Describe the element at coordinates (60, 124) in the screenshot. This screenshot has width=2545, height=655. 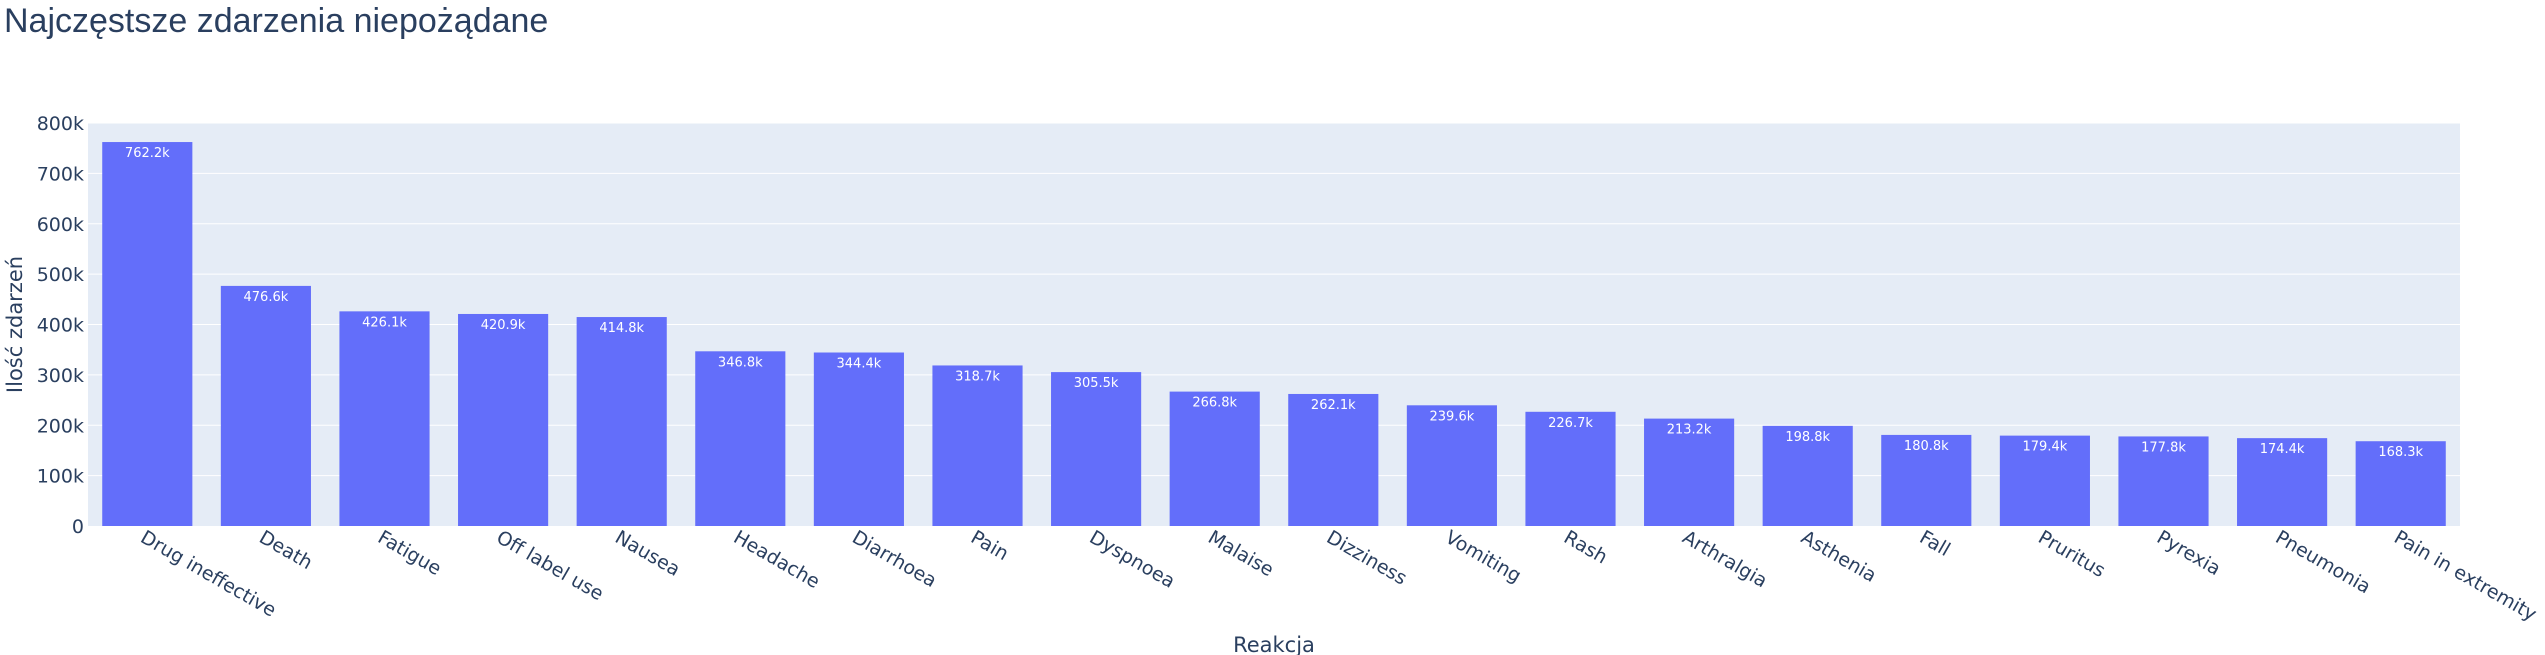
I see `y-tick-label: 800k` at that location.